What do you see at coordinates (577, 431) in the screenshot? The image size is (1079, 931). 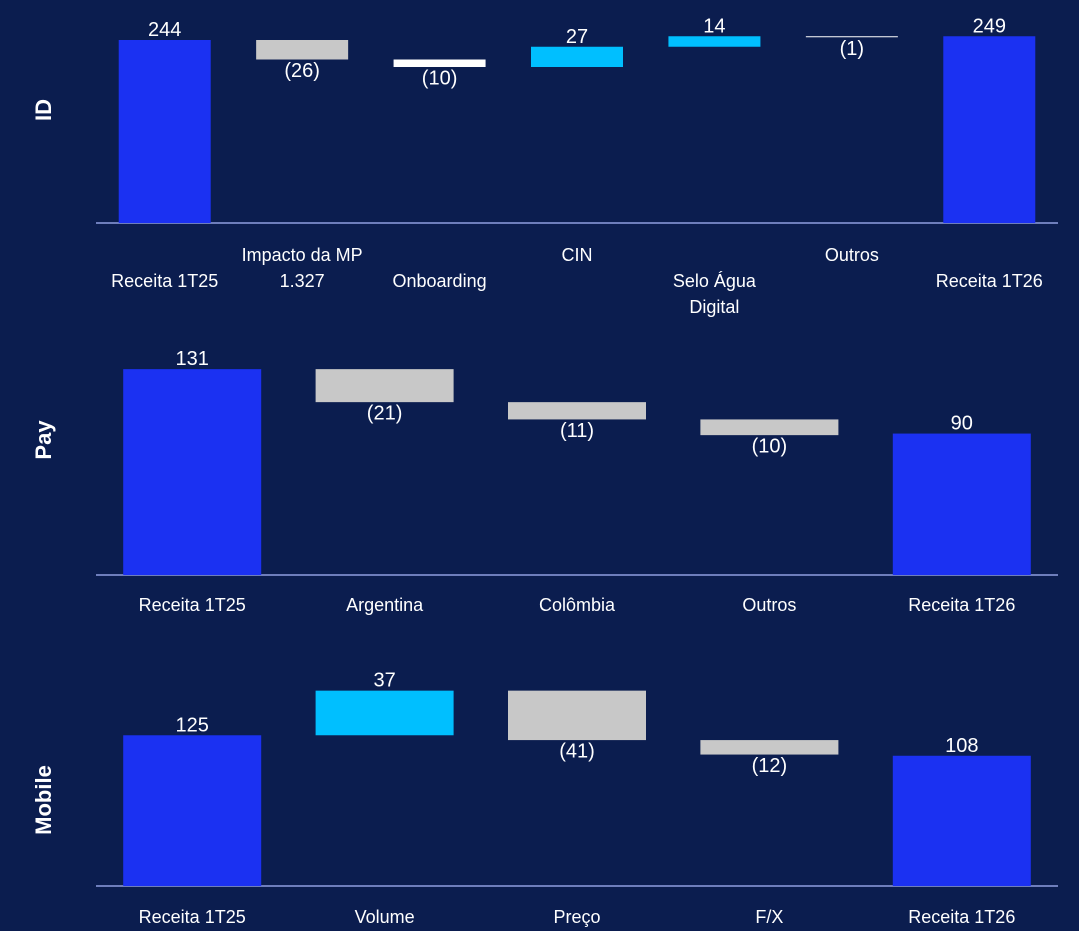 I see `value-label: (11)` at bounding box center [577, 431].